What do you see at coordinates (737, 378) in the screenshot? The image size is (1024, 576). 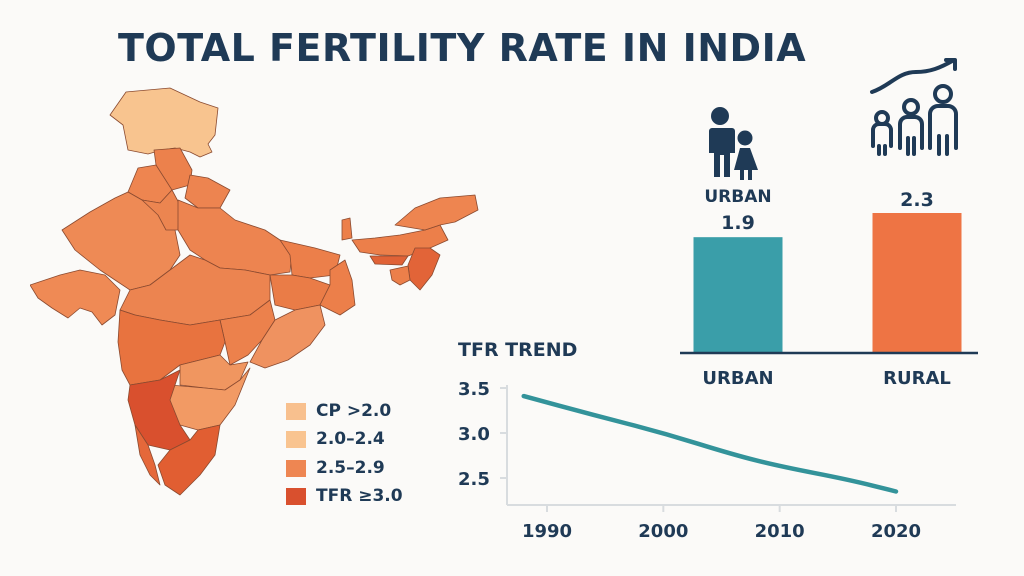 I see `bar-category-label: URBAN` at bounding box center [737, 378].